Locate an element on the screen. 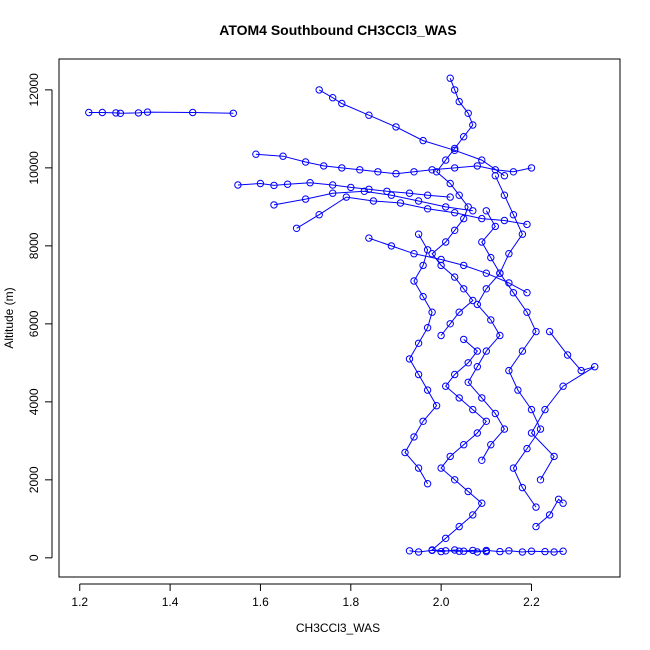 The height and width of the screenshot is (650, 650). x-tick-label: 1.8 is located at coordinates (350, 602).